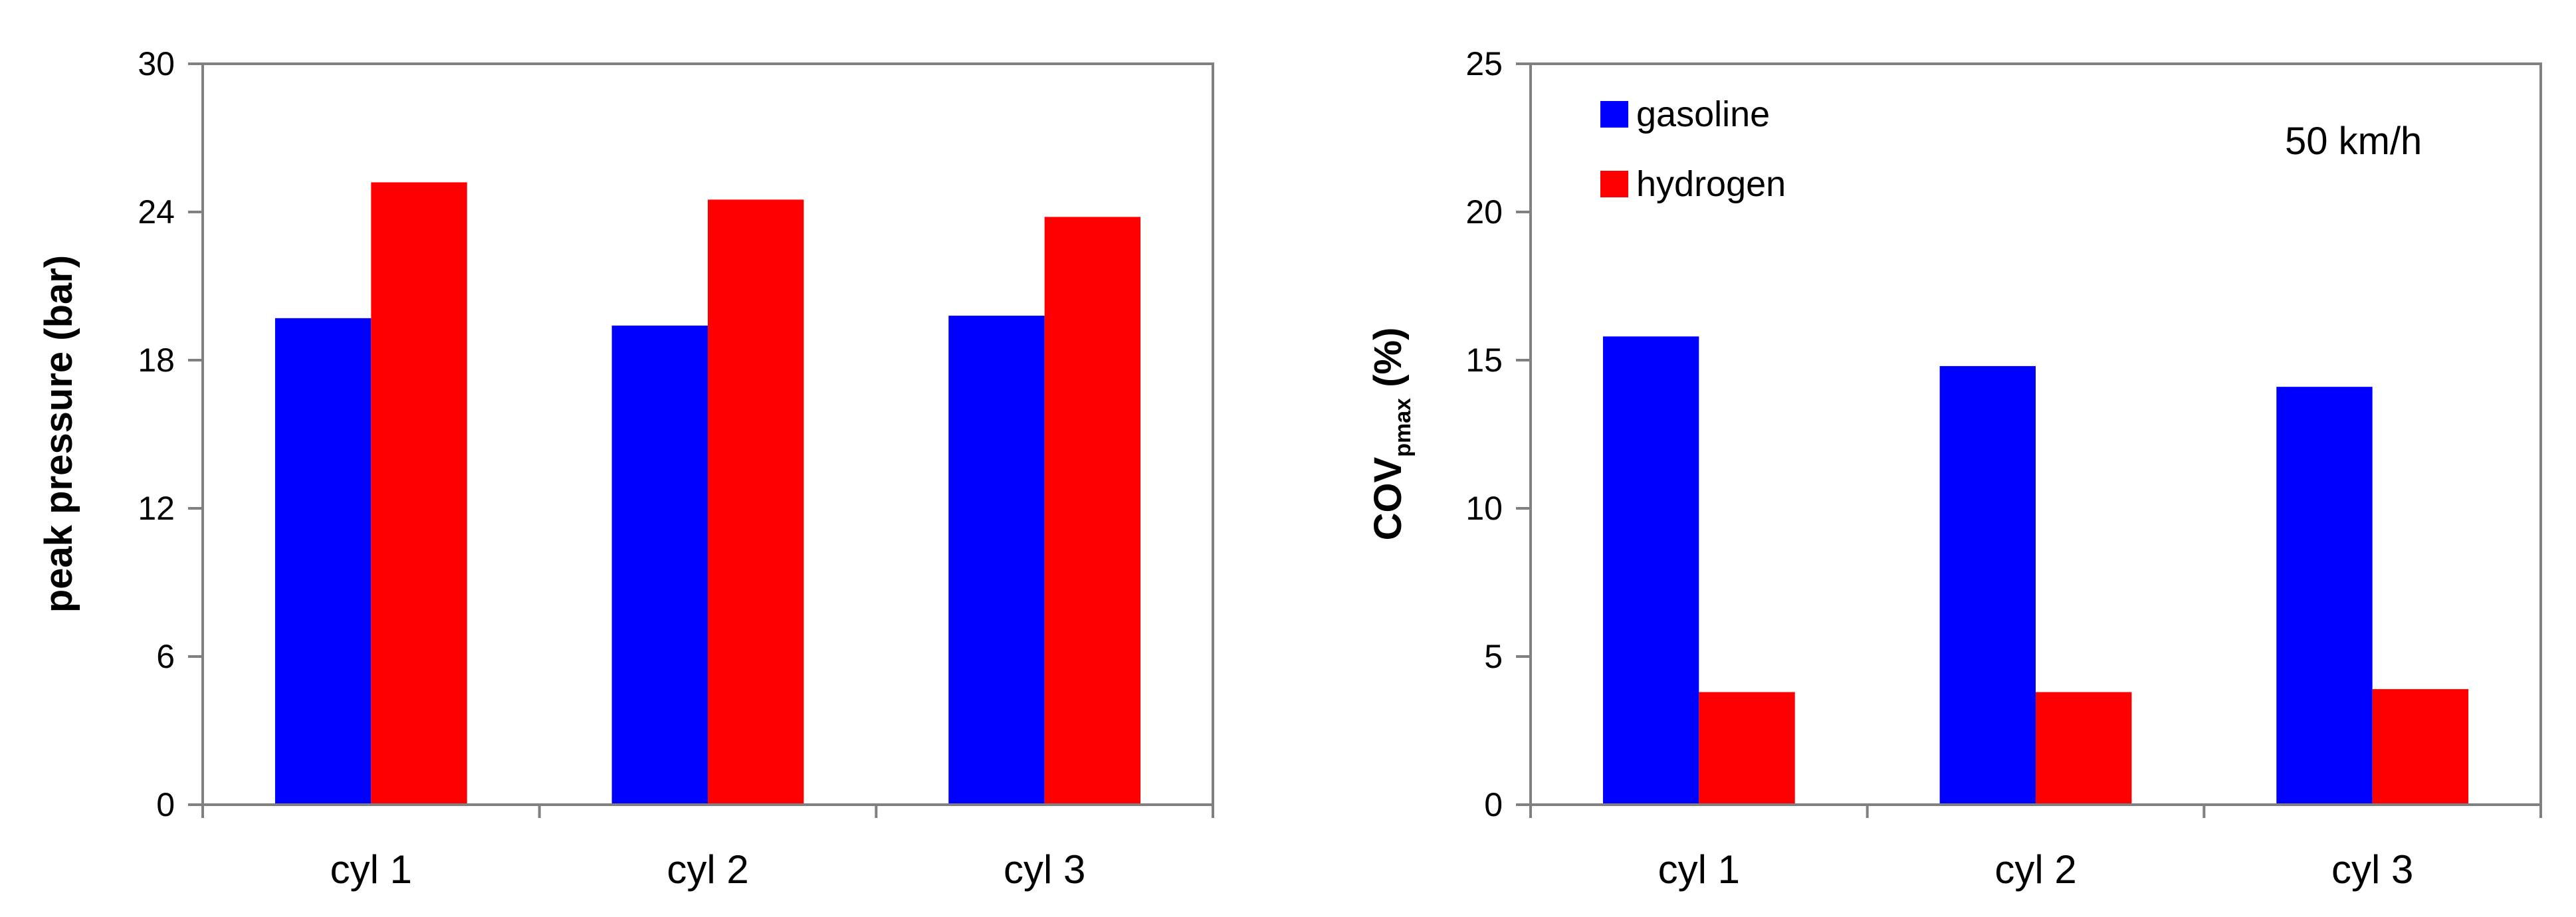  I want to click on y-tick-label: 20, so click(1484, 212).